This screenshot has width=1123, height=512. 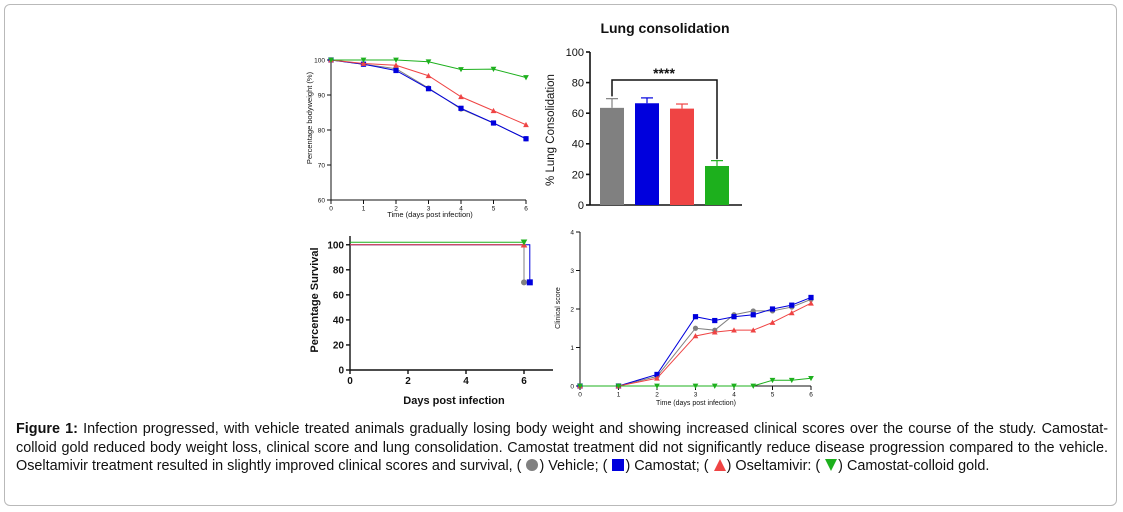 What do you see at coordinates (339, 295) in the screenshot?
I see `survival-y-tick-label: 60` at bounding box center [339, 295].